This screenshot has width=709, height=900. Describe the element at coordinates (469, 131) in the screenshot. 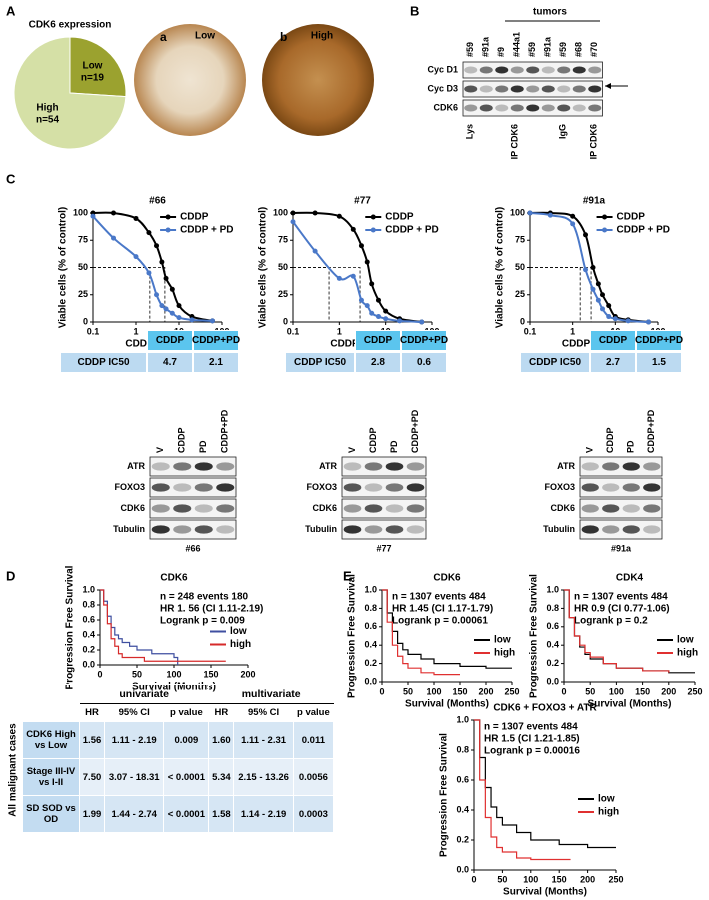

I see `group-label: Lys` at that location.